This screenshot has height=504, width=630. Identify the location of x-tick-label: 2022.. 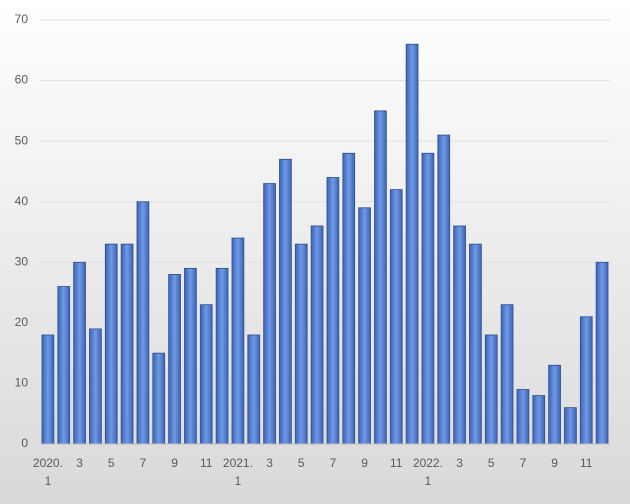
(428, 463).